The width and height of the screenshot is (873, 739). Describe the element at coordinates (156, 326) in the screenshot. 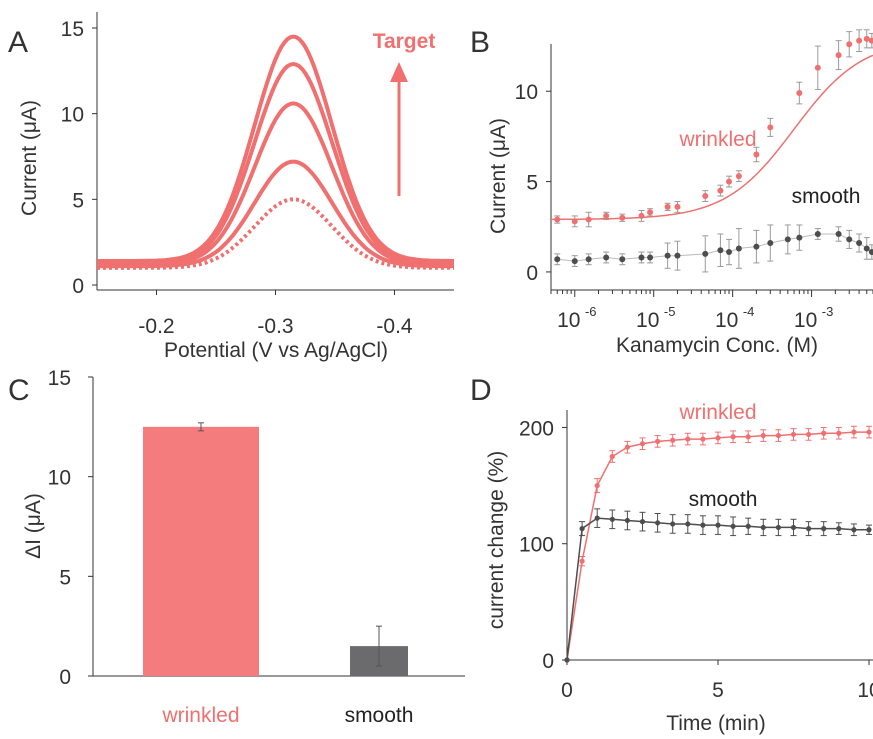

I see `panel-a-xtick-label: -0.2` at that location.